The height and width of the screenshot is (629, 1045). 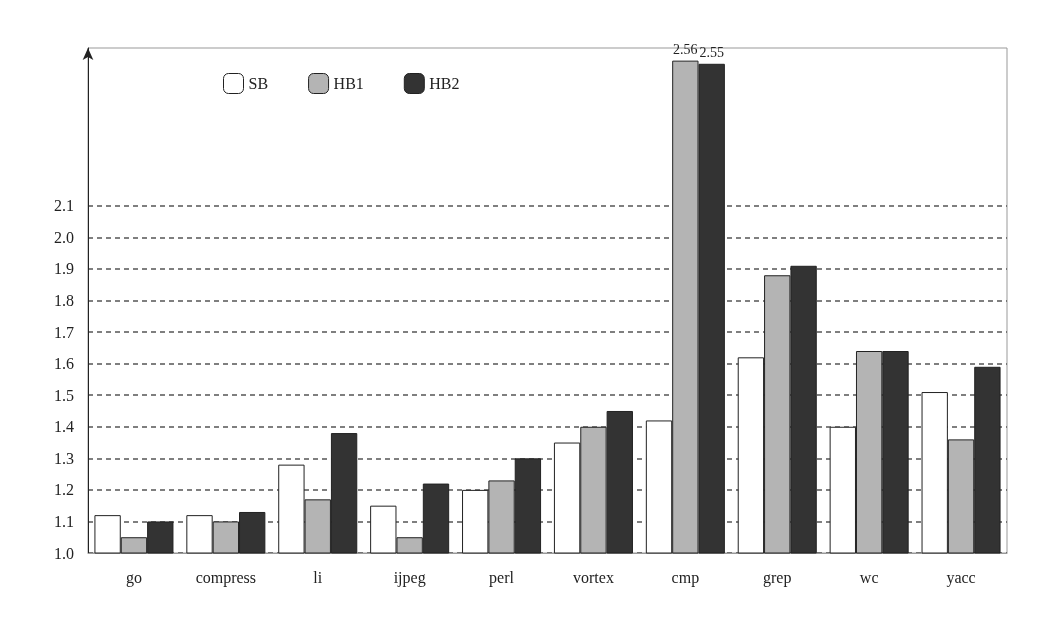 I want to click on legend-label: HB1, so click(x=348, y=83).